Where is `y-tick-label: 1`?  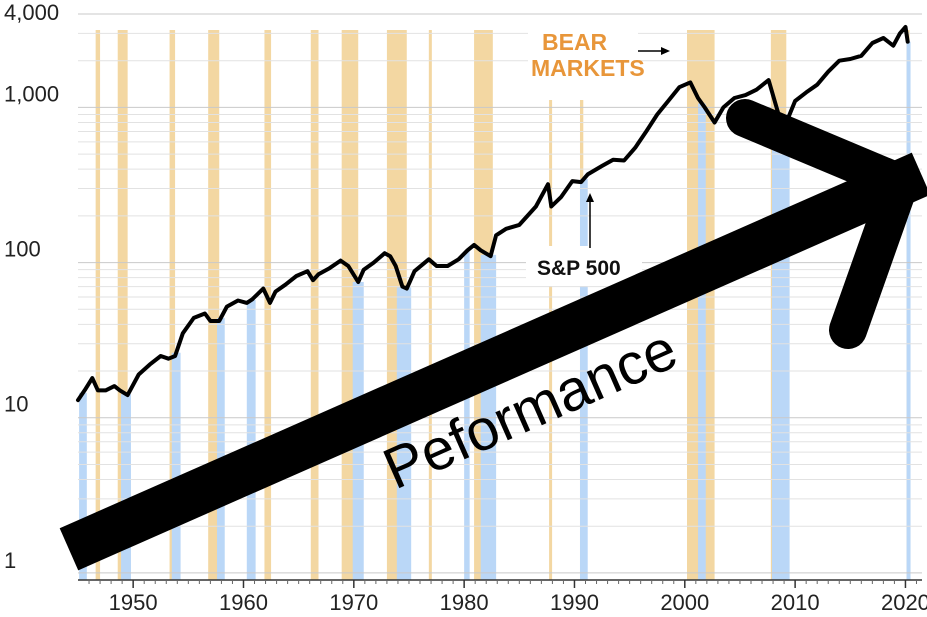 y-tick-label: 1 is located at coordinates (10, 560).